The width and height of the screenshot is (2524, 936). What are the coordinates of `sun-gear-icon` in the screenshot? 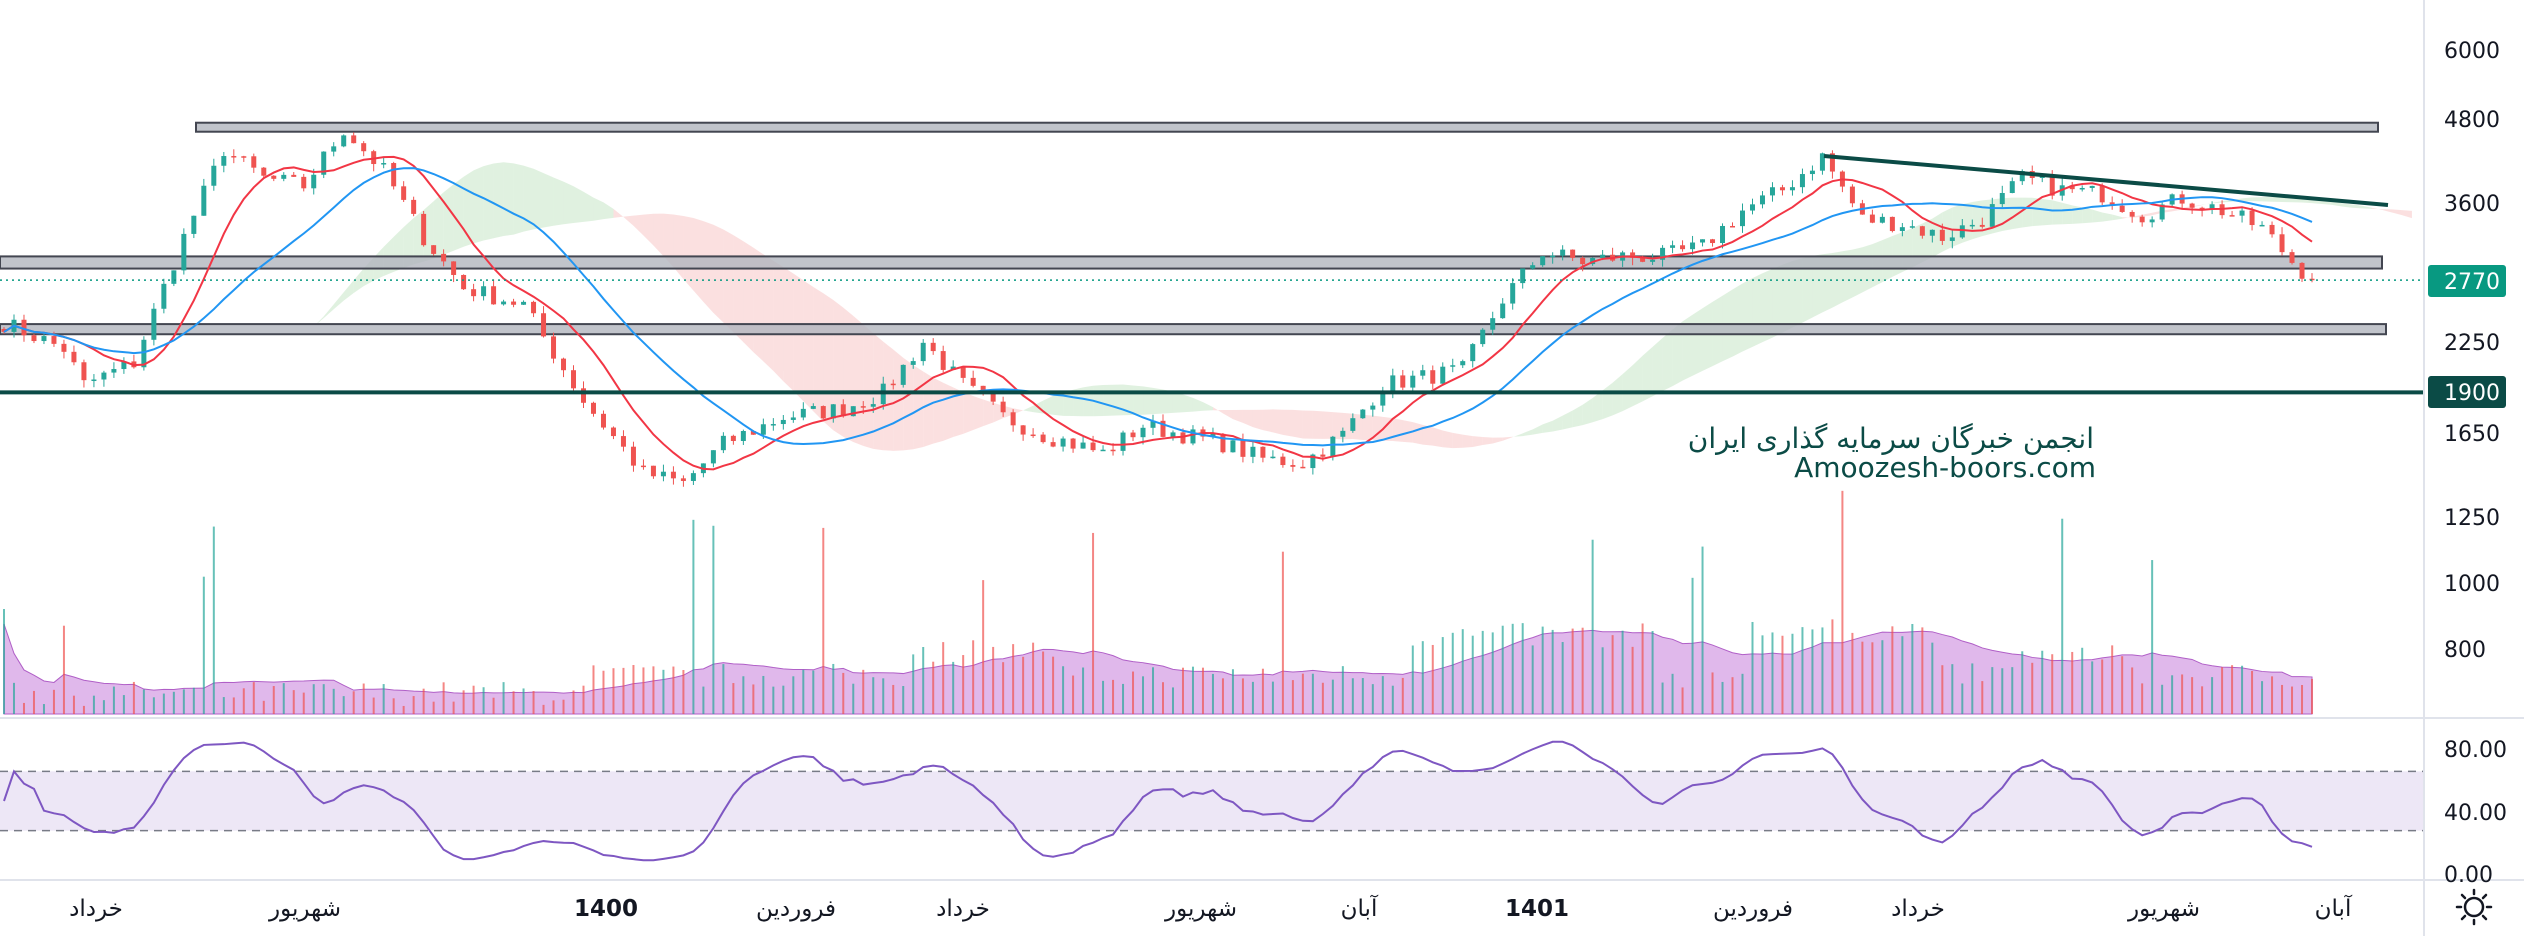 It's located at (2474, 907).